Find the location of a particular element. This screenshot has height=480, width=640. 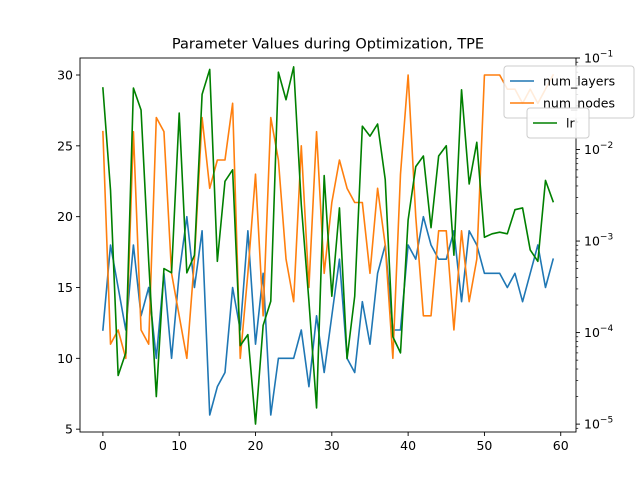

y-left-tick-label: 10 is located at coordinates (65, 358).